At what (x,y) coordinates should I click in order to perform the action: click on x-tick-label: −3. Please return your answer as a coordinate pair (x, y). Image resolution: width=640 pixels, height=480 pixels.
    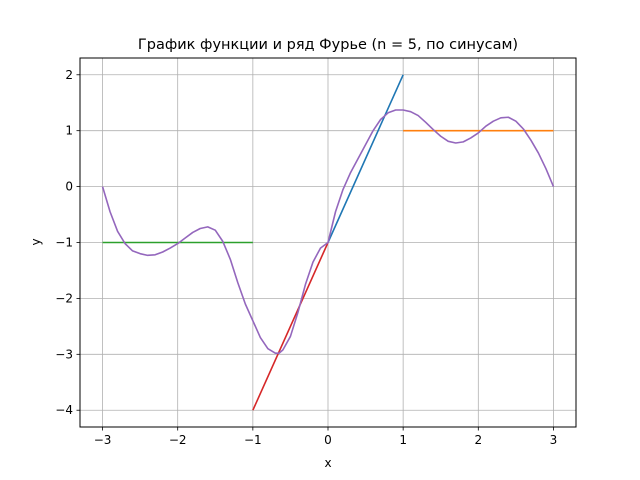
    Looking at the image, I should click on (103, 440).